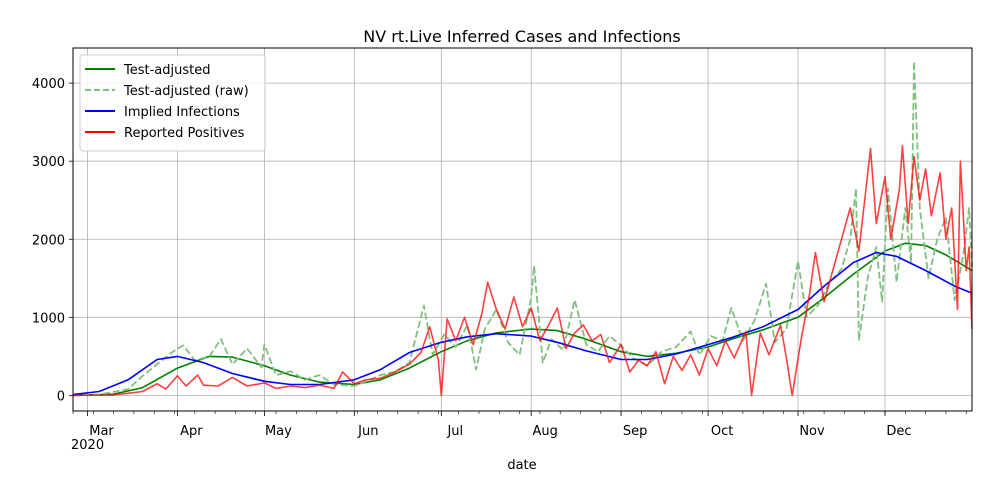  What do you see at coordinates (87, 445) in the screenshot?
I see `x-year-label: 2020` at bounding box center [87, 445].